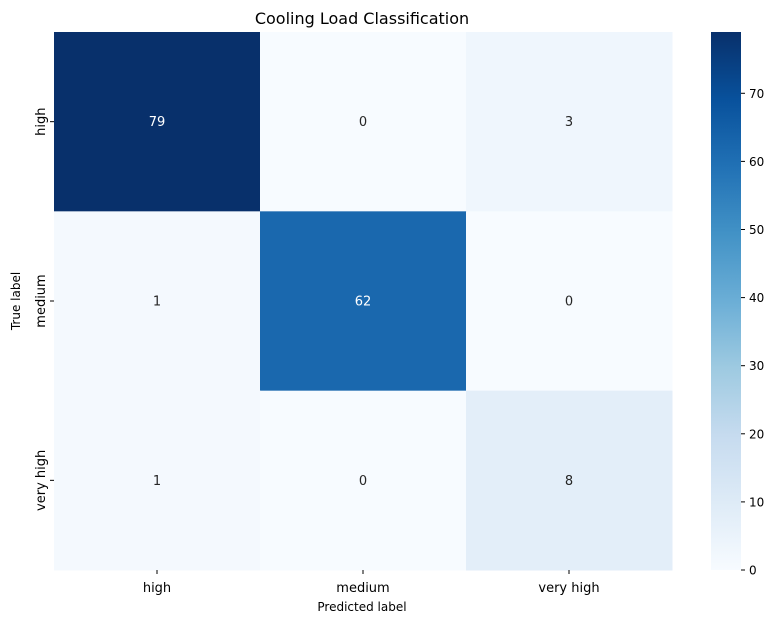 The image size is (776, 624). Describe the element at coordinates (756, 162) in the screenshot. I see `colorbar-tick-label: 60` at that location.